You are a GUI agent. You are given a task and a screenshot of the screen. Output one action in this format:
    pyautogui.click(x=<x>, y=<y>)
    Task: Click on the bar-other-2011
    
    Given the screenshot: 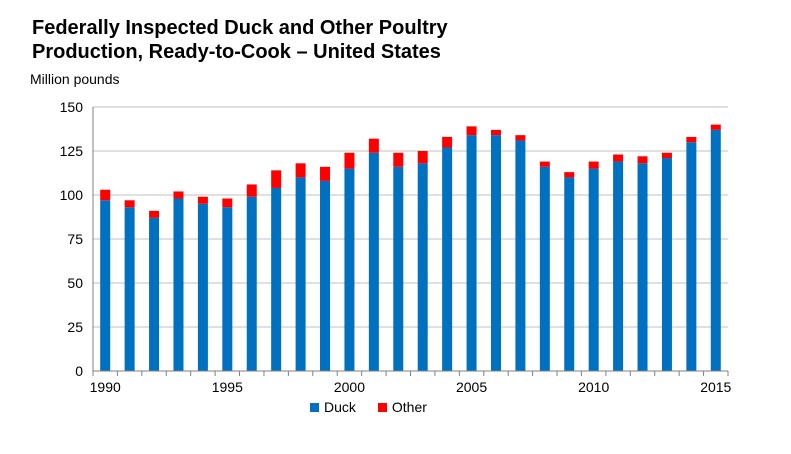 What is the action you would take?
    pyautogui.click(x=618, y=158)
    